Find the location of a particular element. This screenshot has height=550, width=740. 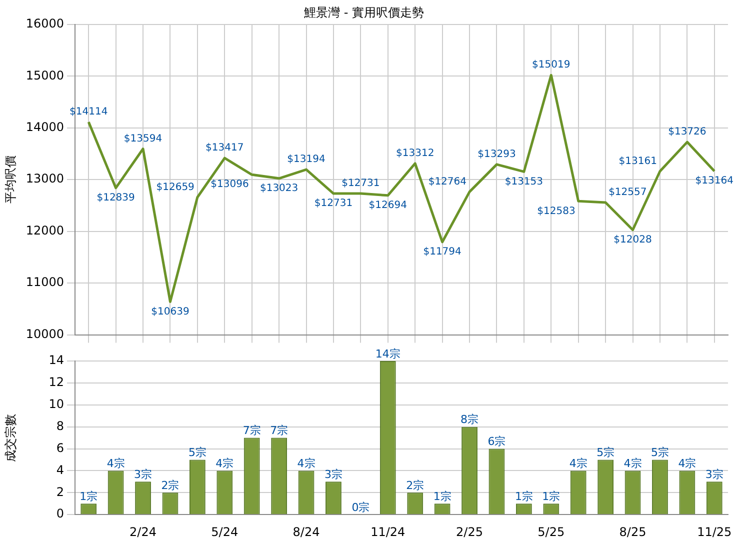

data-label: $13153 is located at coordinates (524, 182).